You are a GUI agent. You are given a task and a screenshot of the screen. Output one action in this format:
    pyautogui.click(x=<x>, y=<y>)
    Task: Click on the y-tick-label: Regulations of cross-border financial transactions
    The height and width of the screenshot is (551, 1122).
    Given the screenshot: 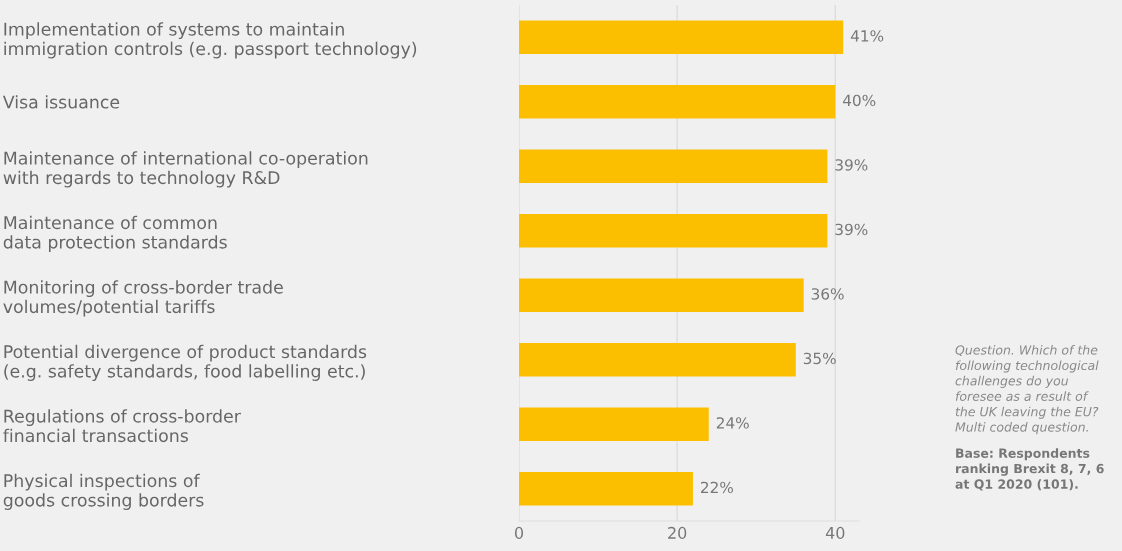 What is the action you would take?
    pyautogui.click(x=122, y=426)
    